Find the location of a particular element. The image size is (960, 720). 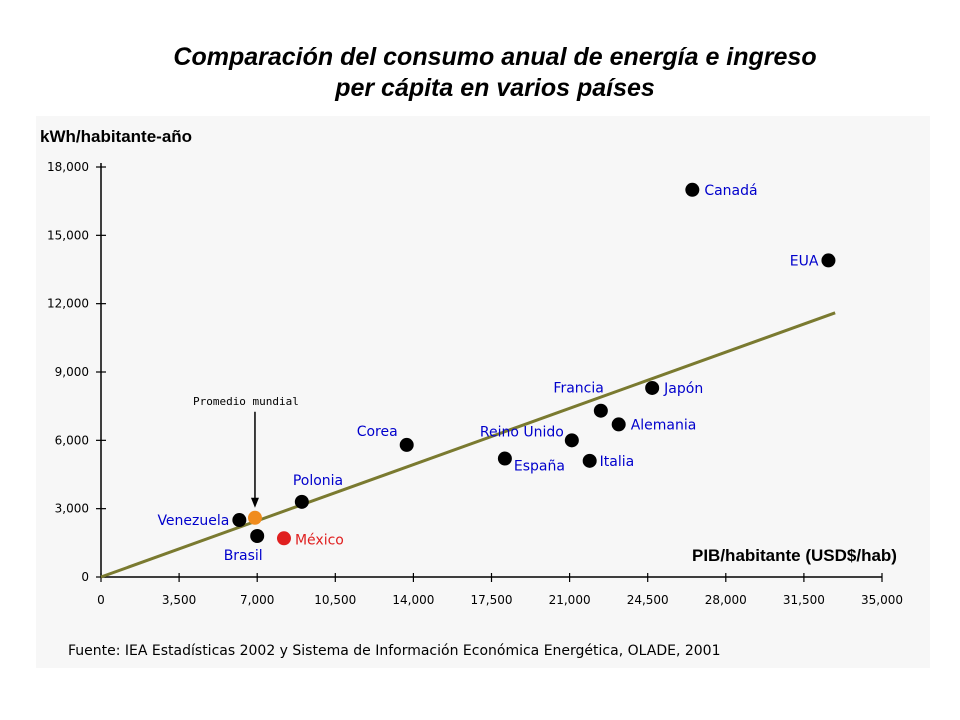

chart-title-line2: per cápita en varios países is located at coordinates (495, 88).